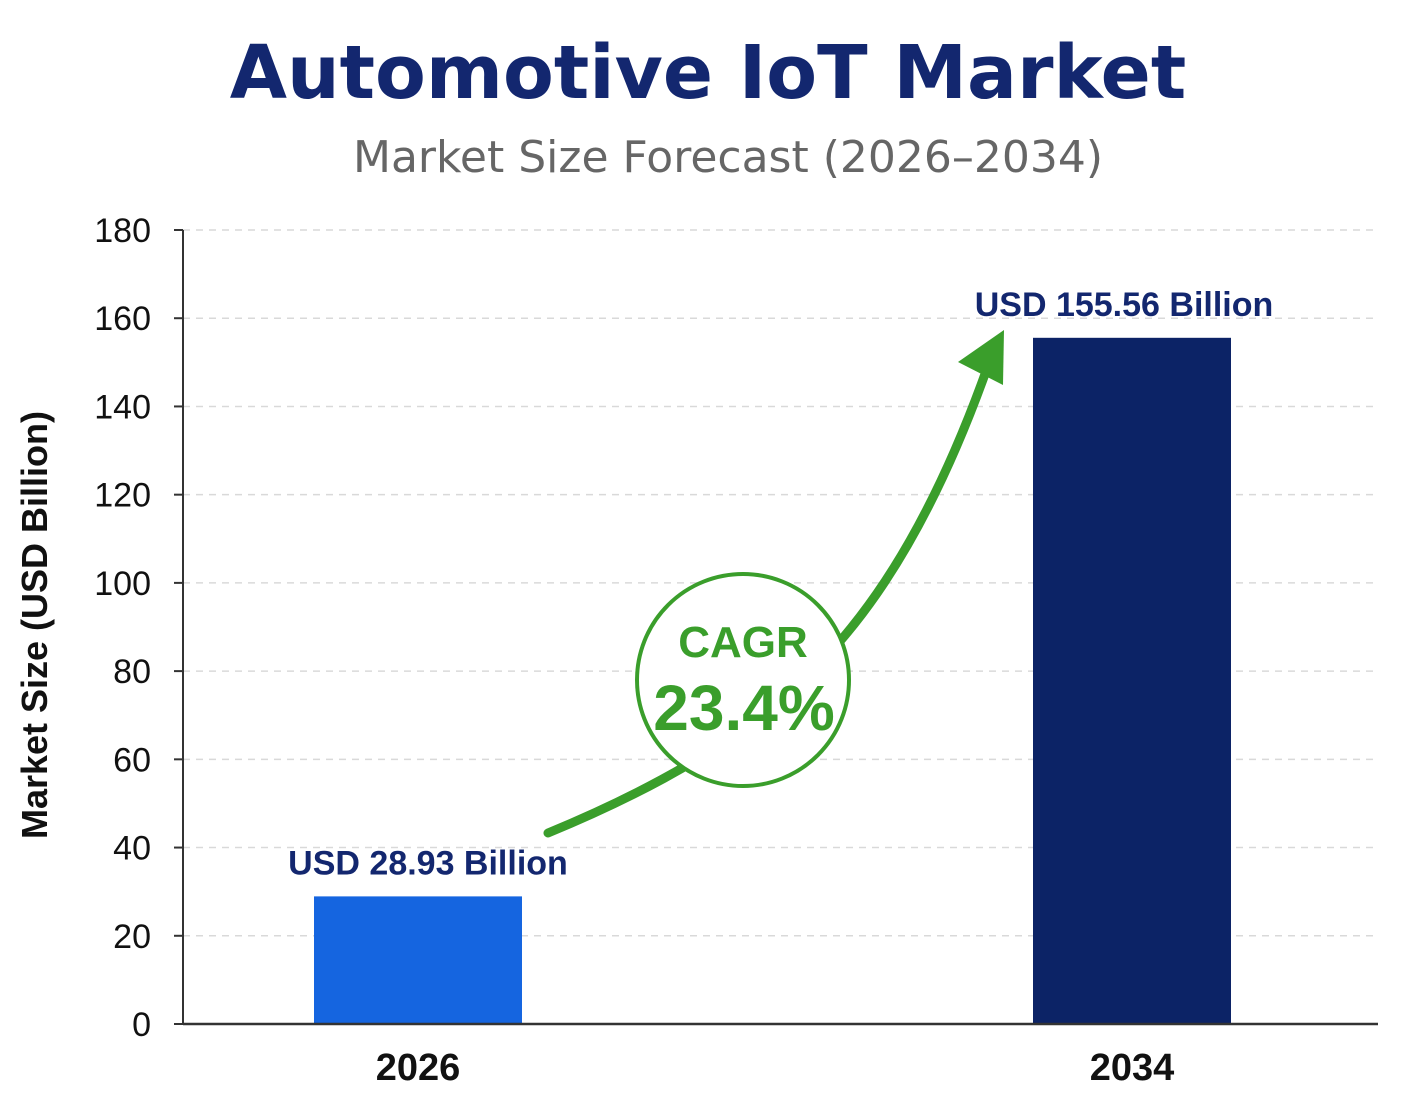  Describe the element at coordinates (1132, 680) in the screenshot. I see `bar-2034` at that location.